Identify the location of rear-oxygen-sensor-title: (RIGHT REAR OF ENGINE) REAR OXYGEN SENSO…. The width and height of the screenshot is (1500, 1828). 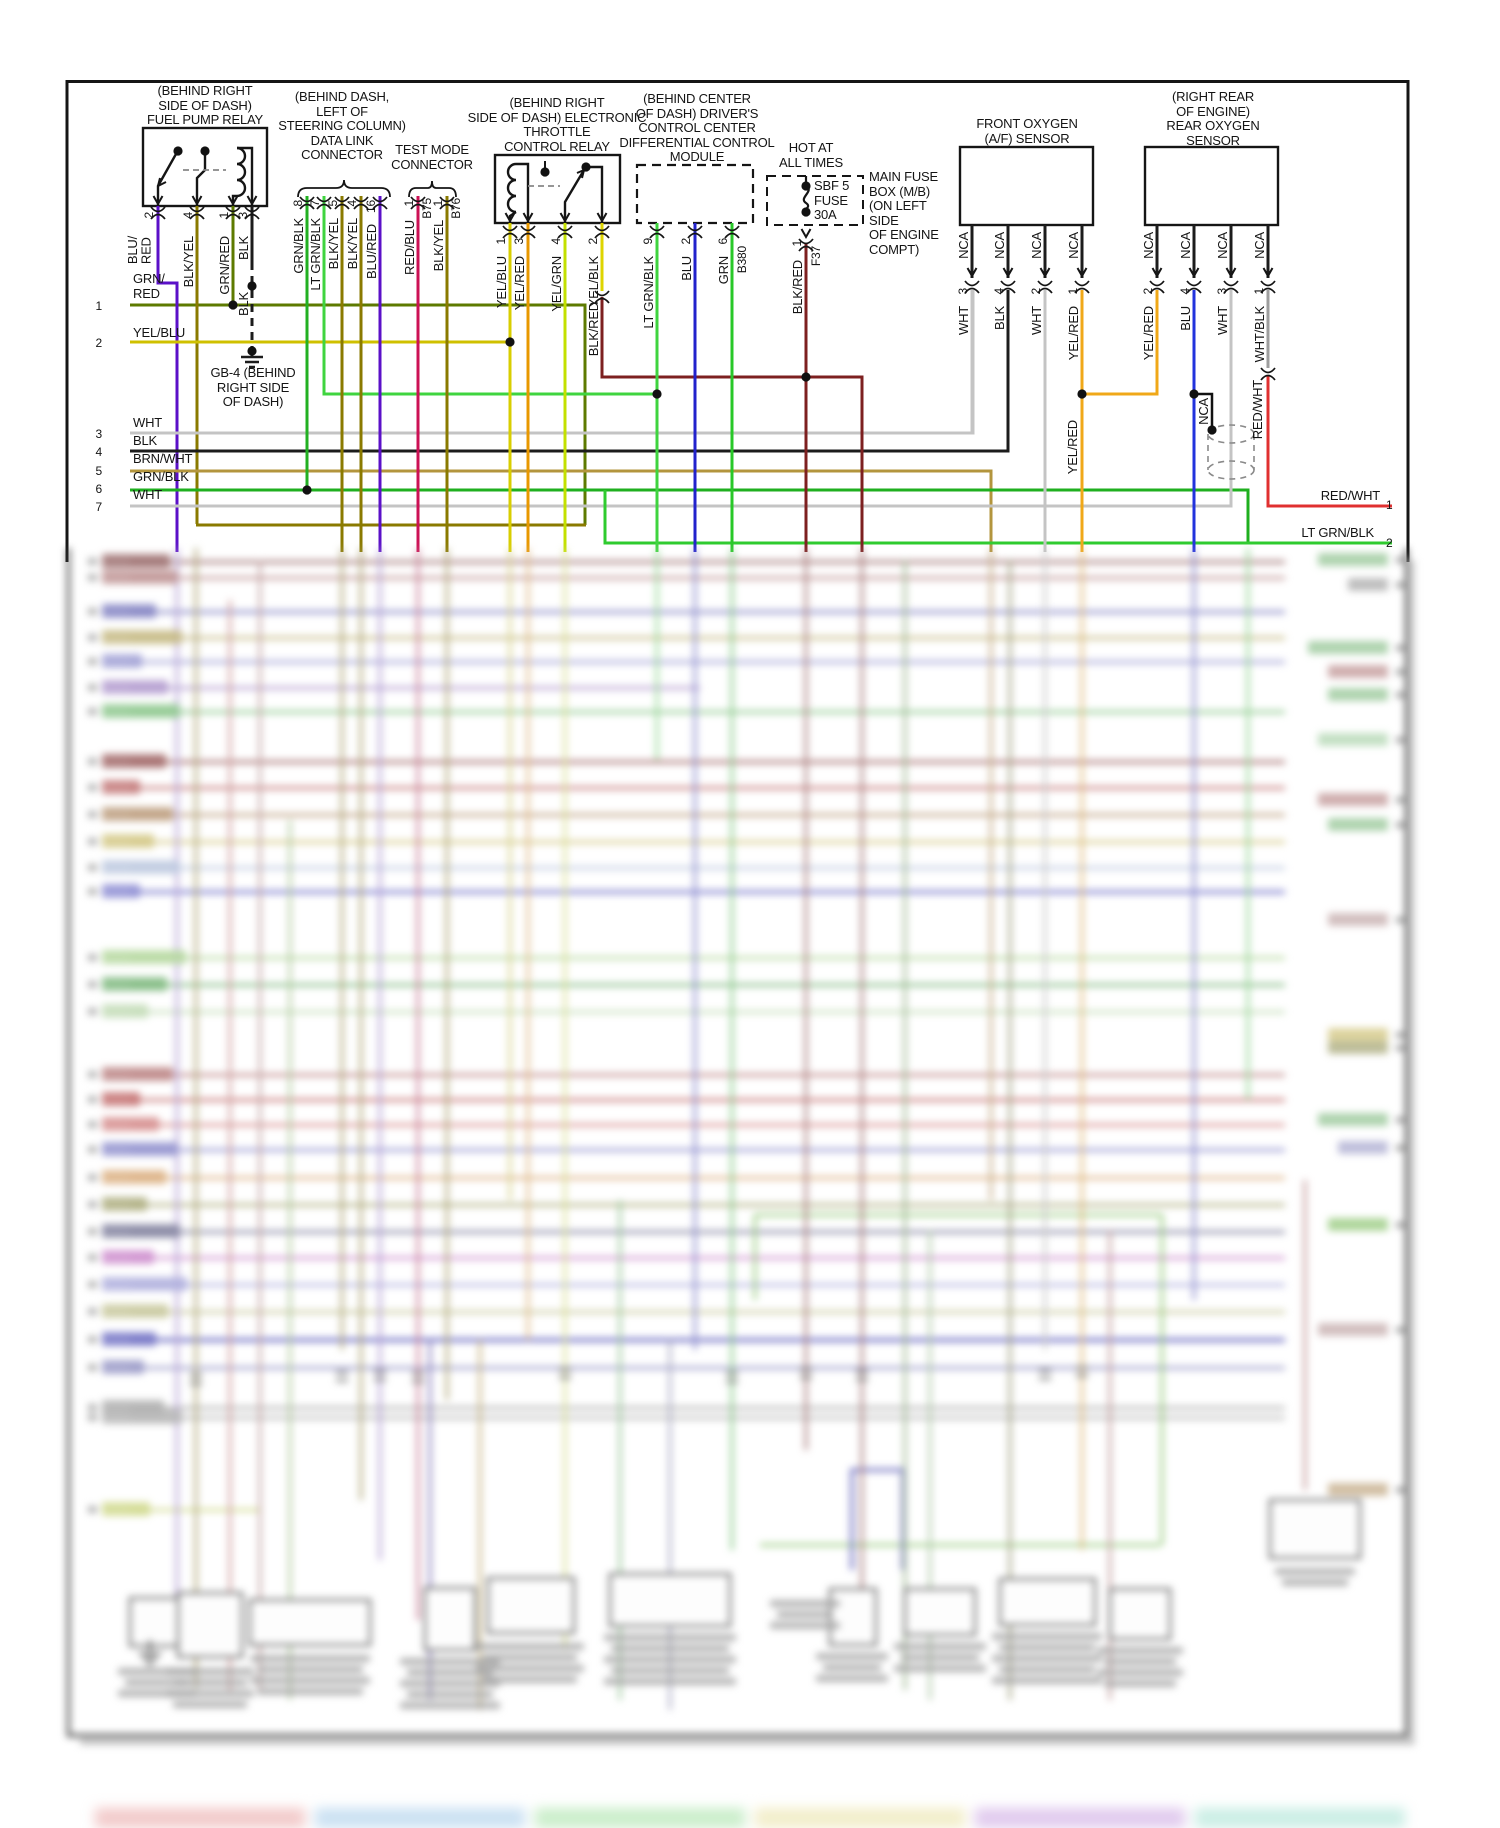
(1213, 118).